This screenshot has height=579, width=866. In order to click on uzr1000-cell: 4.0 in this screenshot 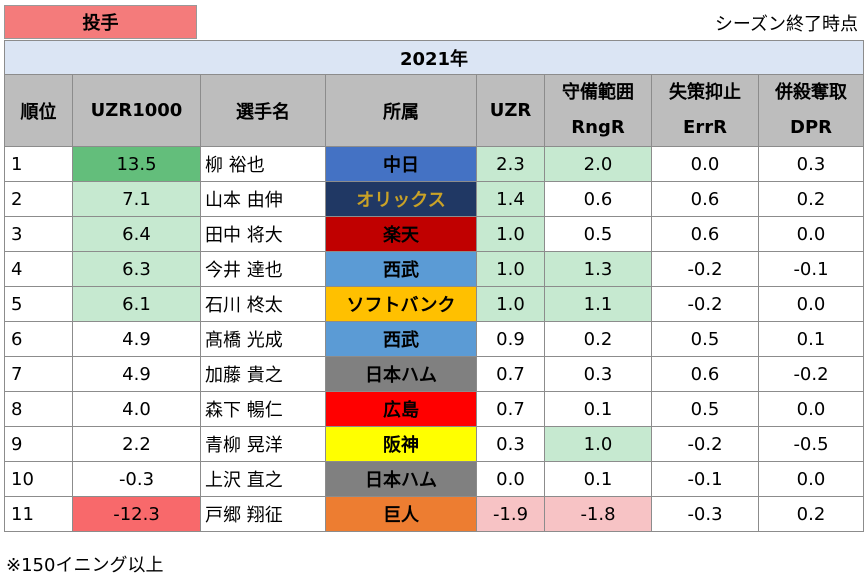, I will do `click(136, 409)`.